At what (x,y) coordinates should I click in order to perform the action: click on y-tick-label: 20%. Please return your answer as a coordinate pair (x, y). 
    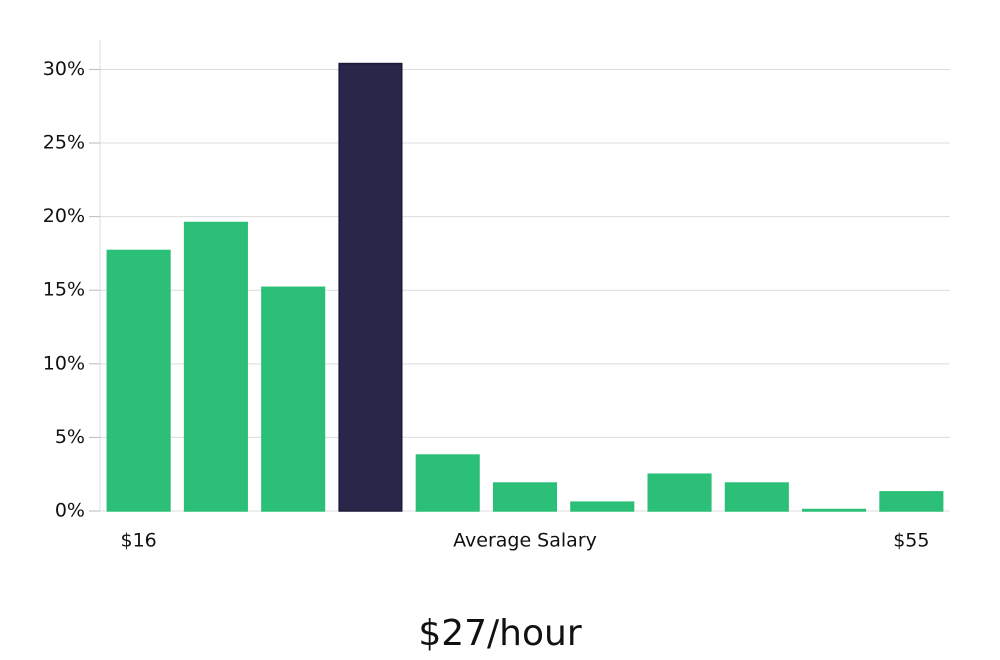
    Looking at the image, I should click on (64, 216).